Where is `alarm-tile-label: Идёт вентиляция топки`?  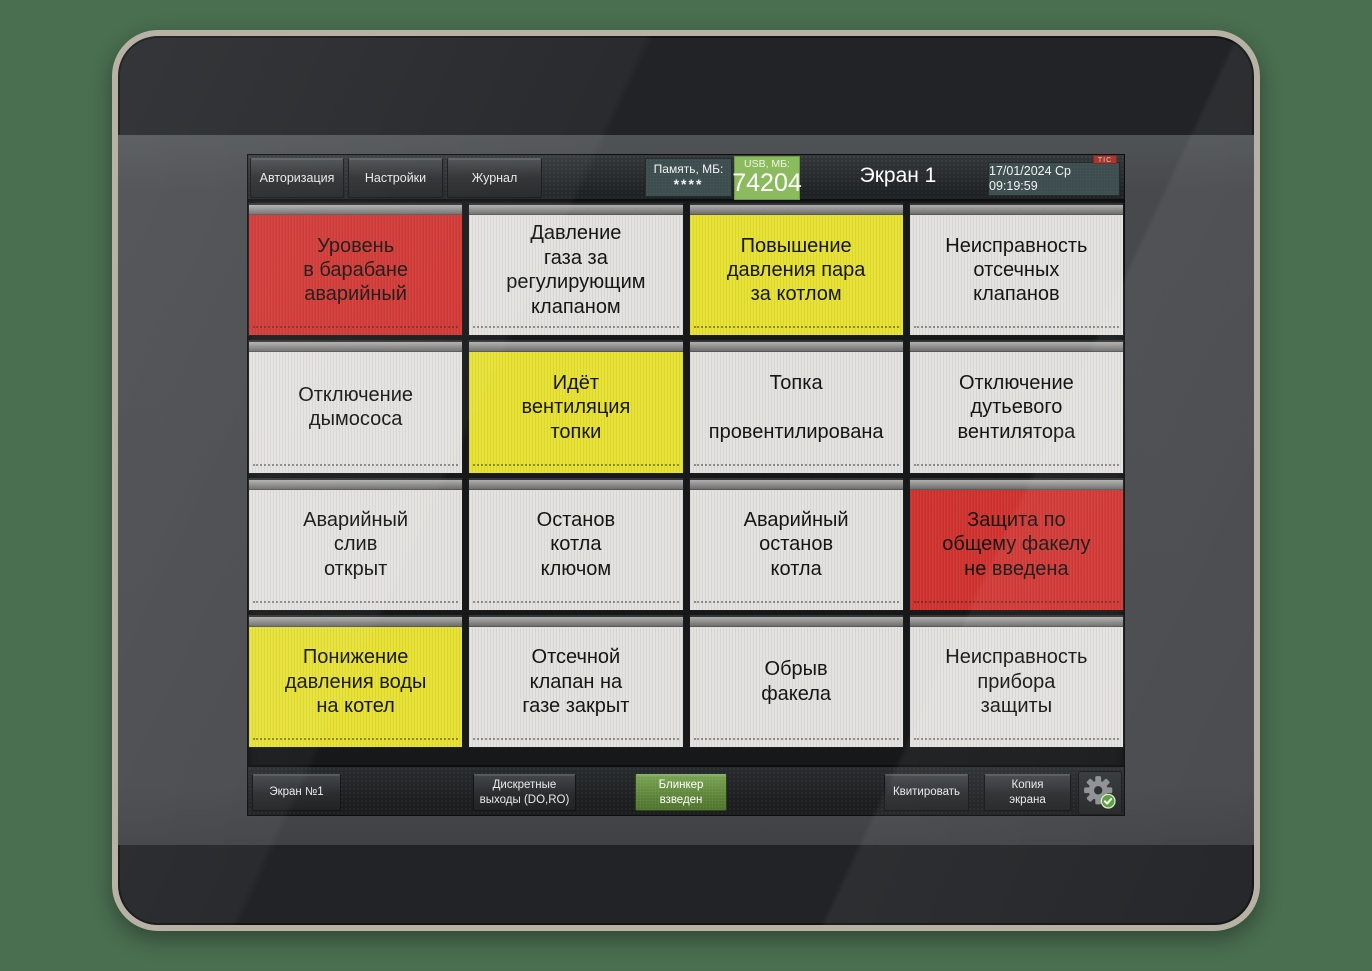 alarm-tile-label: Идёт вентиляция топки is located at coordinates (576, 407).